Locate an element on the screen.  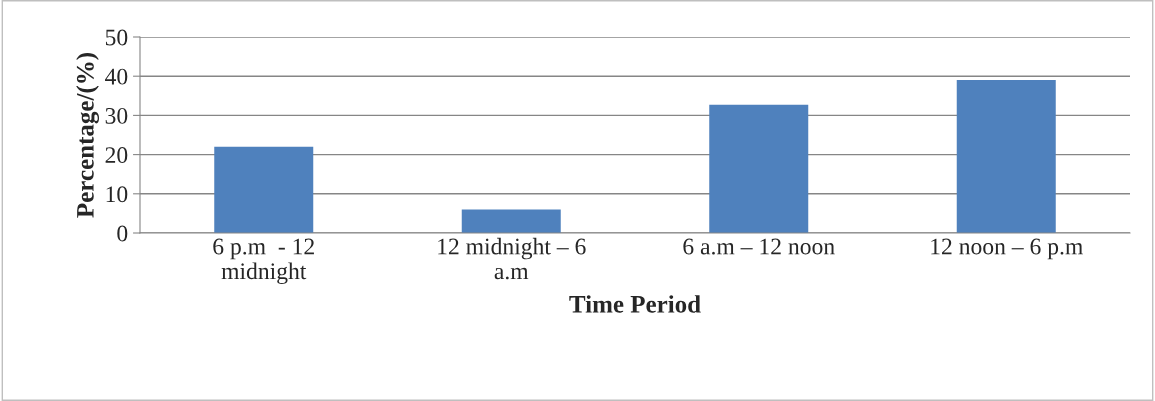
x-tick-label: 6 p.m - 12 midnight is located at coordinates (263, 261).